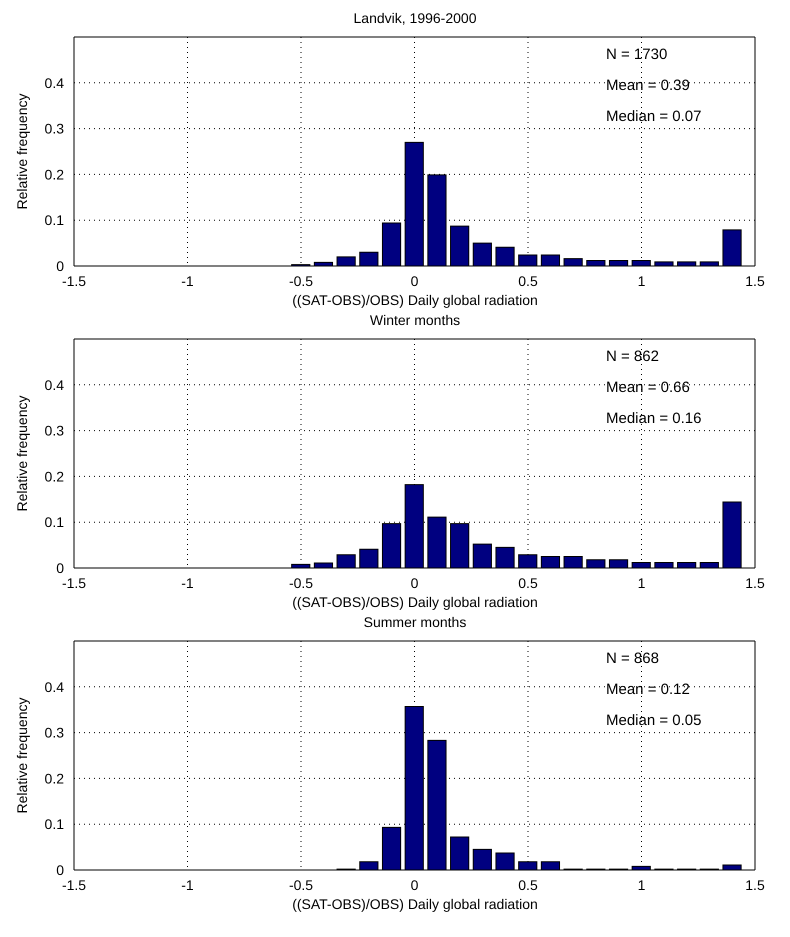 The image size is (790, 937). What do you see at coordinates (654, 721) in the screenshot?
I see `annotation: Median = 0.05` at bounding box center [654, 721].